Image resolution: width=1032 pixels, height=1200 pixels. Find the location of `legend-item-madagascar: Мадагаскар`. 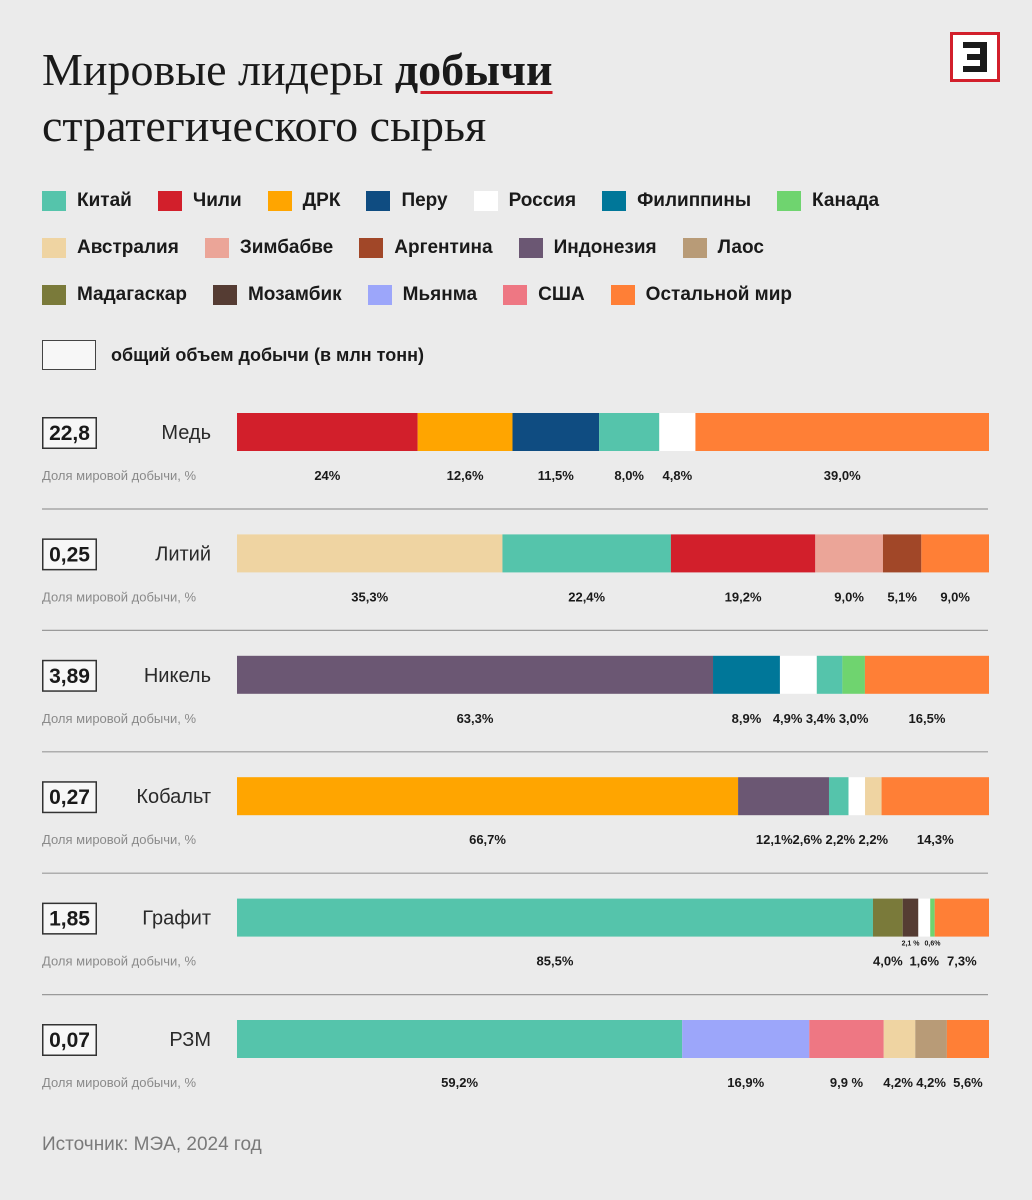

legend-item-madagascar: Мадагаскар is located at coordinates (114, 295).